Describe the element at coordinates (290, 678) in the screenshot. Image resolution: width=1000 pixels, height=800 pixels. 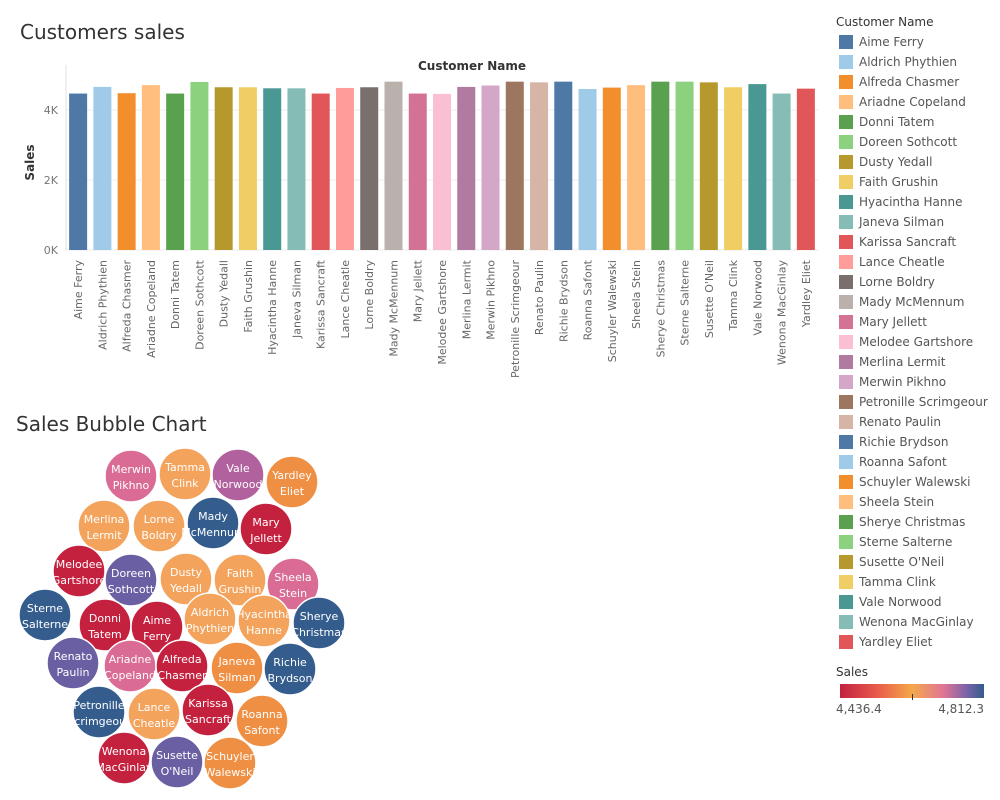
I see `bubble-label: Brydson` at that location.